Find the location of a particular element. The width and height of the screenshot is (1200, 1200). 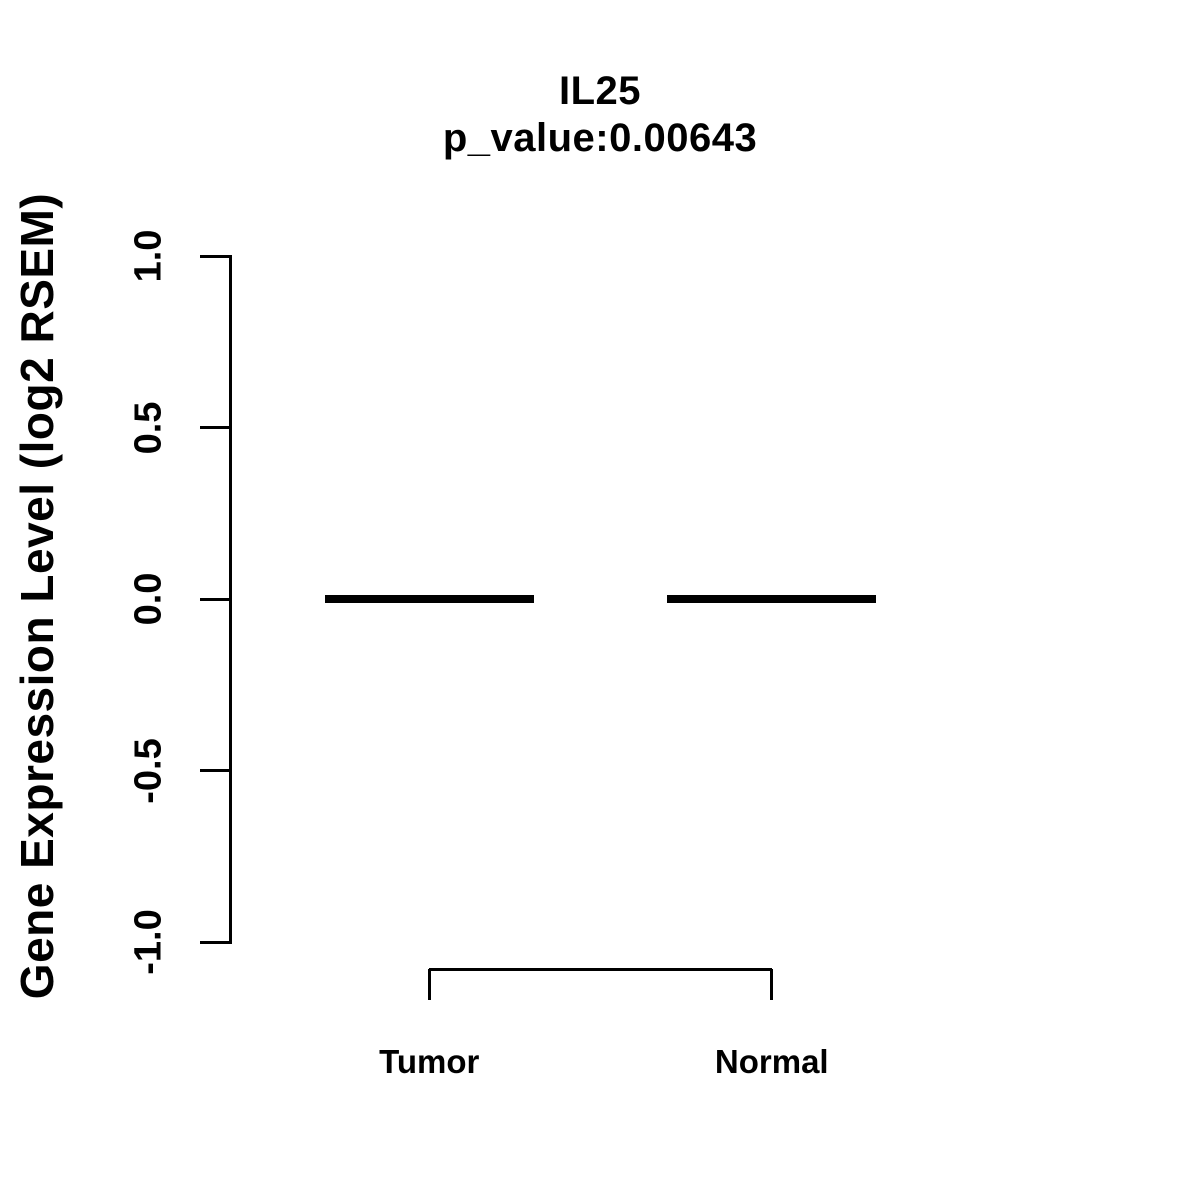

y-axis-line is located at coordinates (230, 599).